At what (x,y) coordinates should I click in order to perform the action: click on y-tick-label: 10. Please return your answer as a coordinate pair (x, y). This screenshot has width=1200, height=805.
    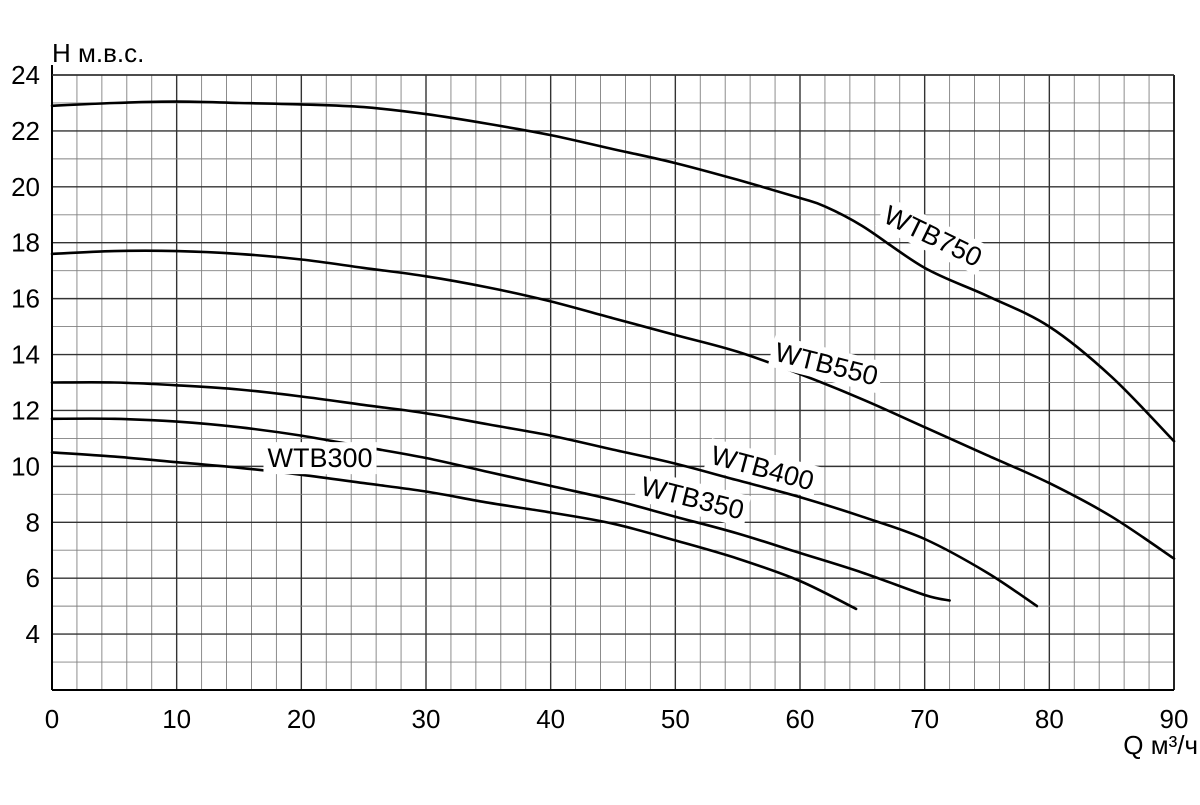
    Looking at the image, I should click on (25, 466).